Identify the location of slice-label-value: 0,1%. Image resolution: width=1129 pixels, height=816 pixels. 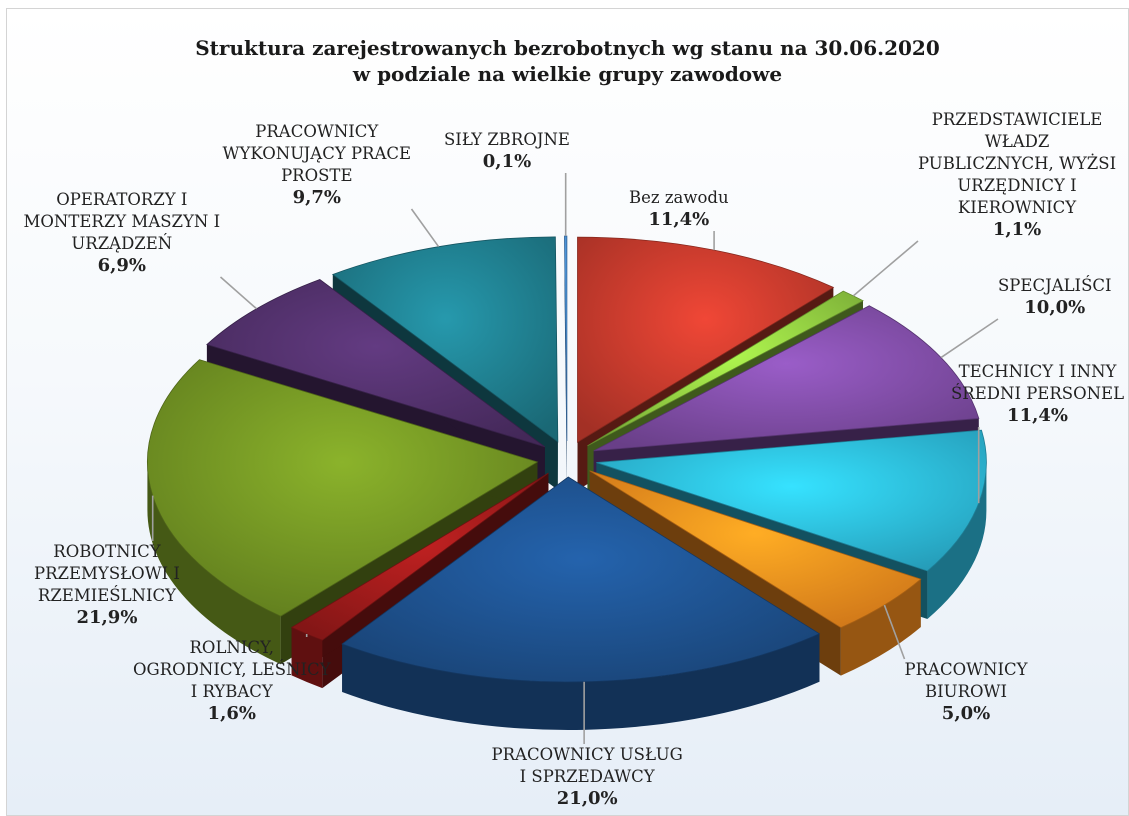
(507, 162).